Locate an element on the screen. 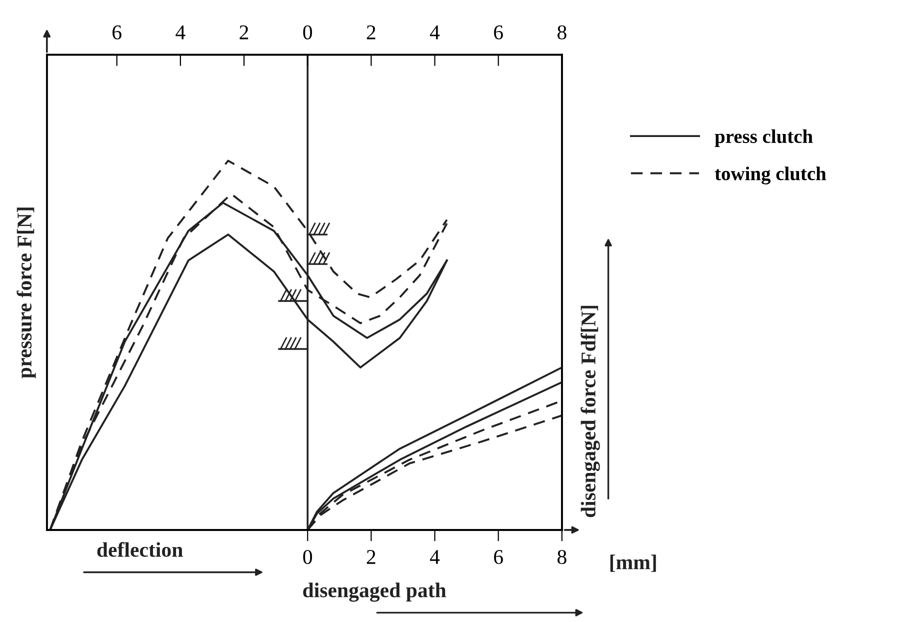 The image size is (902, 622). x2-tick-label: 0 is located at coordinates (307, 32).